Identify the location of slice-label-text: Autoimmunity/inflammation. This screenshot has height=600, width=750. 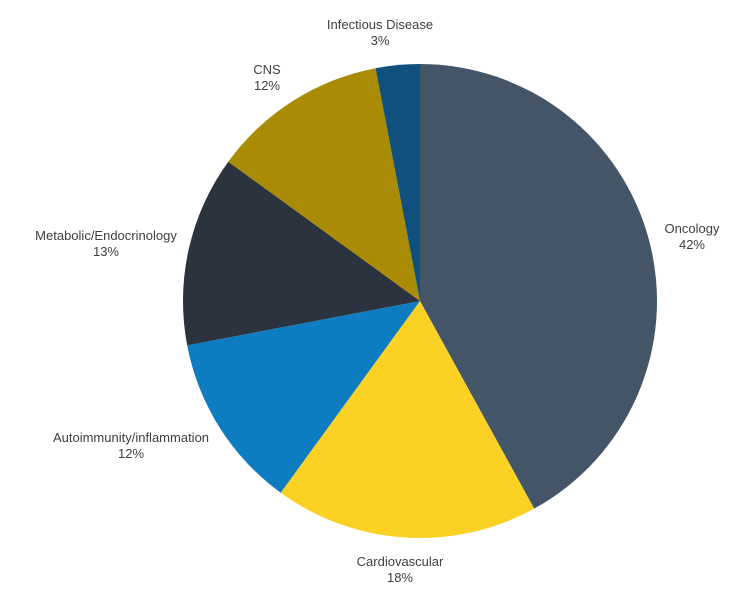
(131, 437).